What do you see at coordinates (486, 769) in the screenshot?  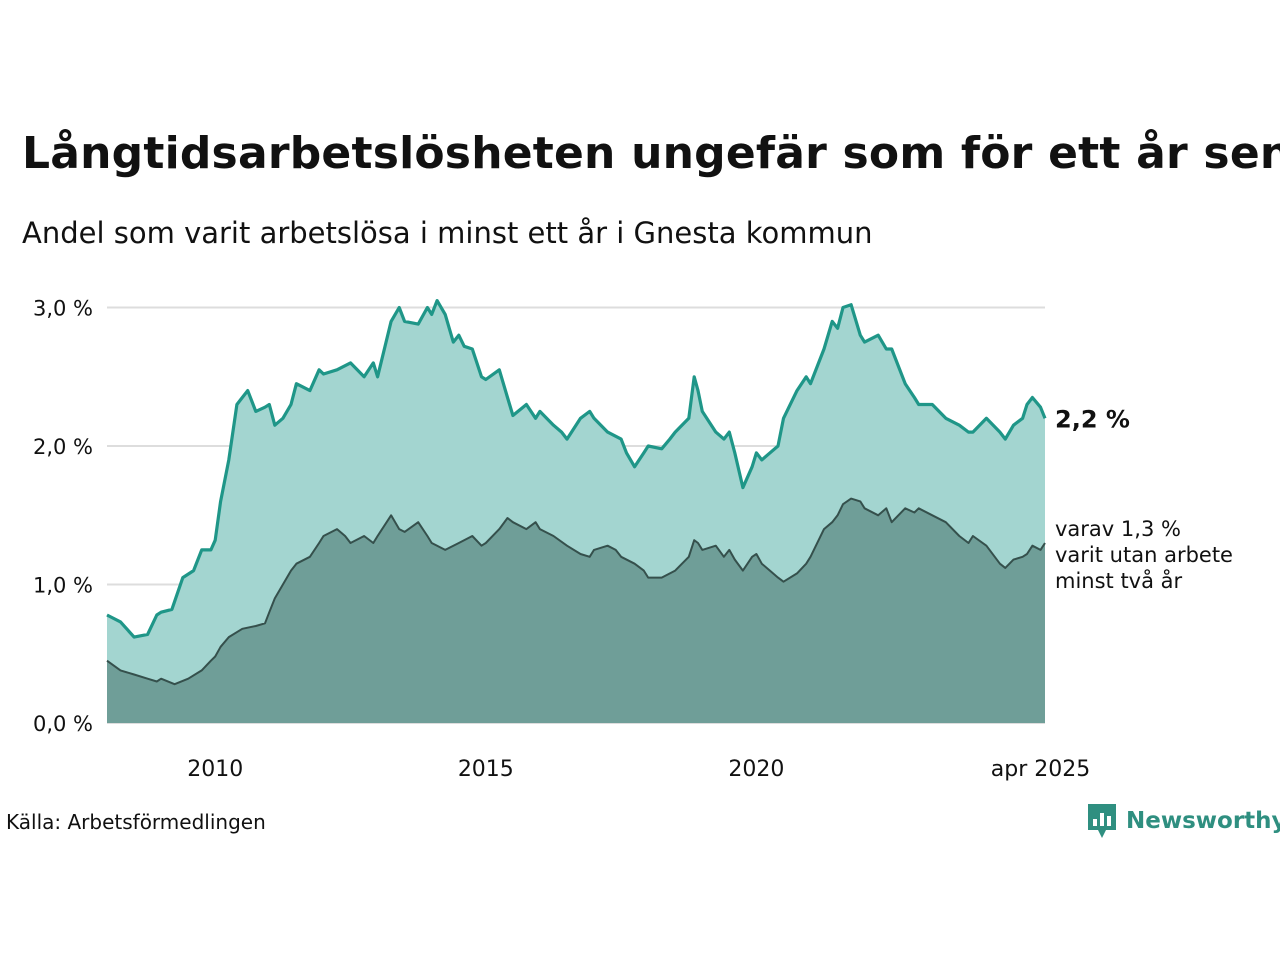 I see `x-tick-label-1: 2015` at bounding box center [486, 769].